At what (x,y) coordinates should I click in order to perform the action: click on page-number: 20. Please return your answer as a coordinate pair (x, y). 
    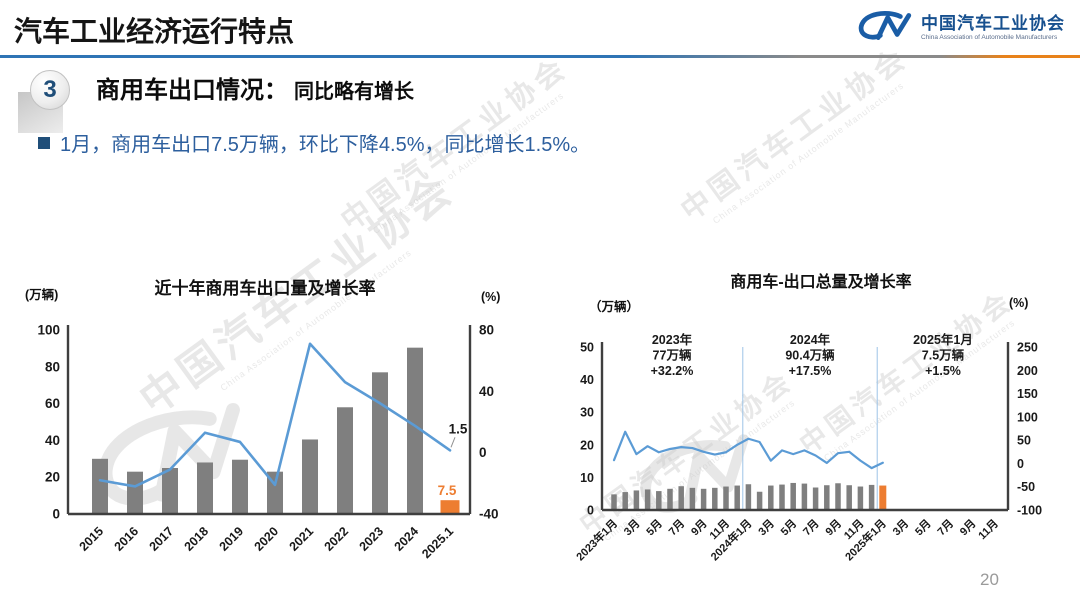
    Looking at the image, I should click on (989, 579).